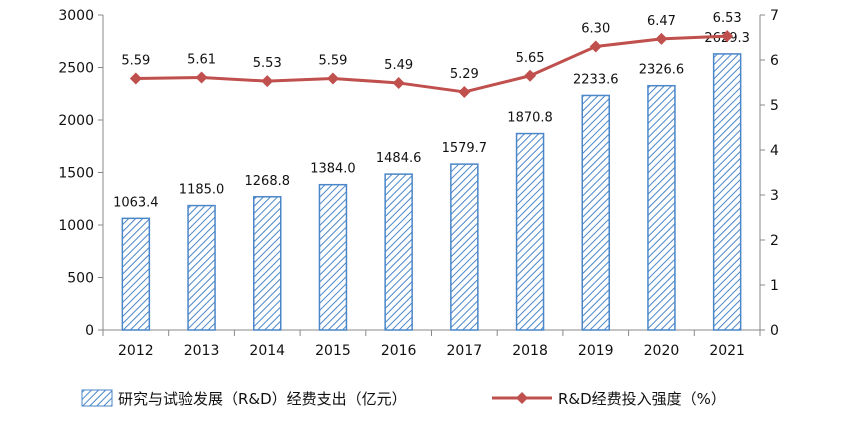  What do you see at coordinates (136, 351) in the screenshot?
I see `x-tick-label: 2012` at bounding box center [136, 351].